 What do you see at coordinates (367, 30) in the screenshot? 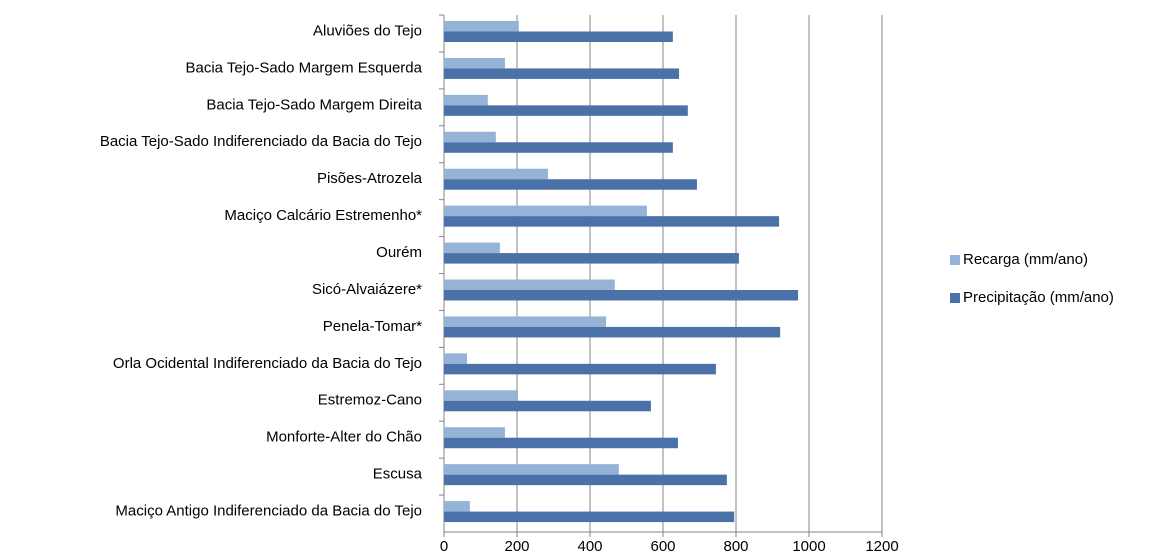
I see `y-tick-label: Aluviões do Tejo` at bounding box center [367, 30].